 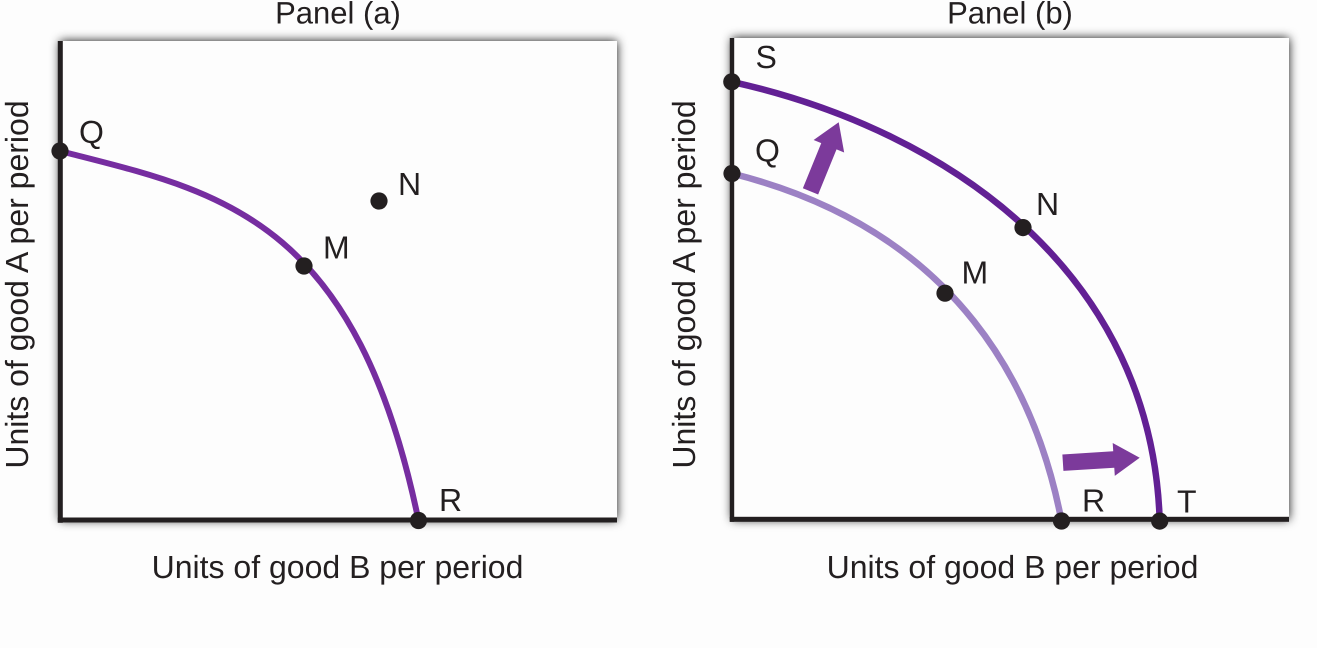 What do you see at coordinates (766, 57) in the screenshot?
I see `svg-text: S` at bounding box center [766, 57].